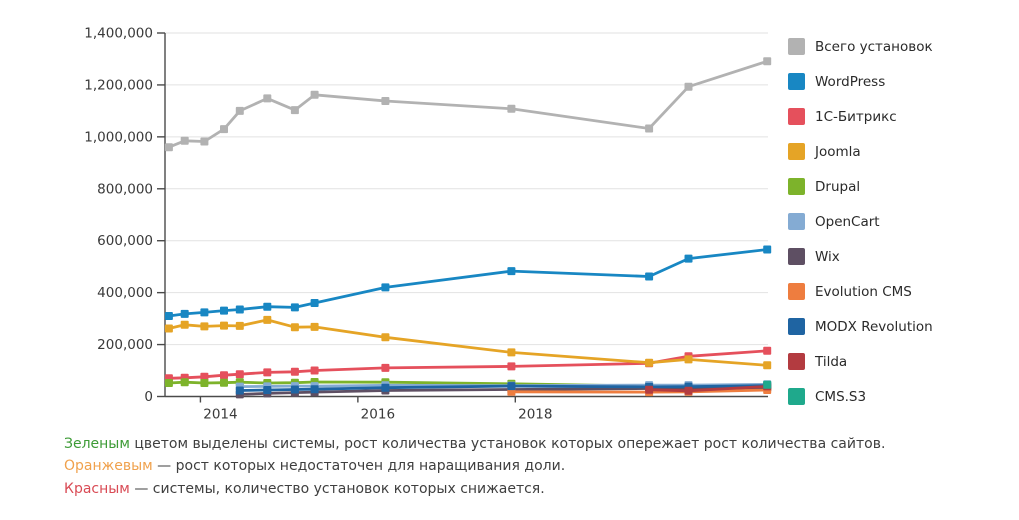 The image size is (1019, 520). What do you see at coordinates (831, 361) in the screenshot?
I see `legend-label-tilda: Tilda` at bounding box center [831, 361].